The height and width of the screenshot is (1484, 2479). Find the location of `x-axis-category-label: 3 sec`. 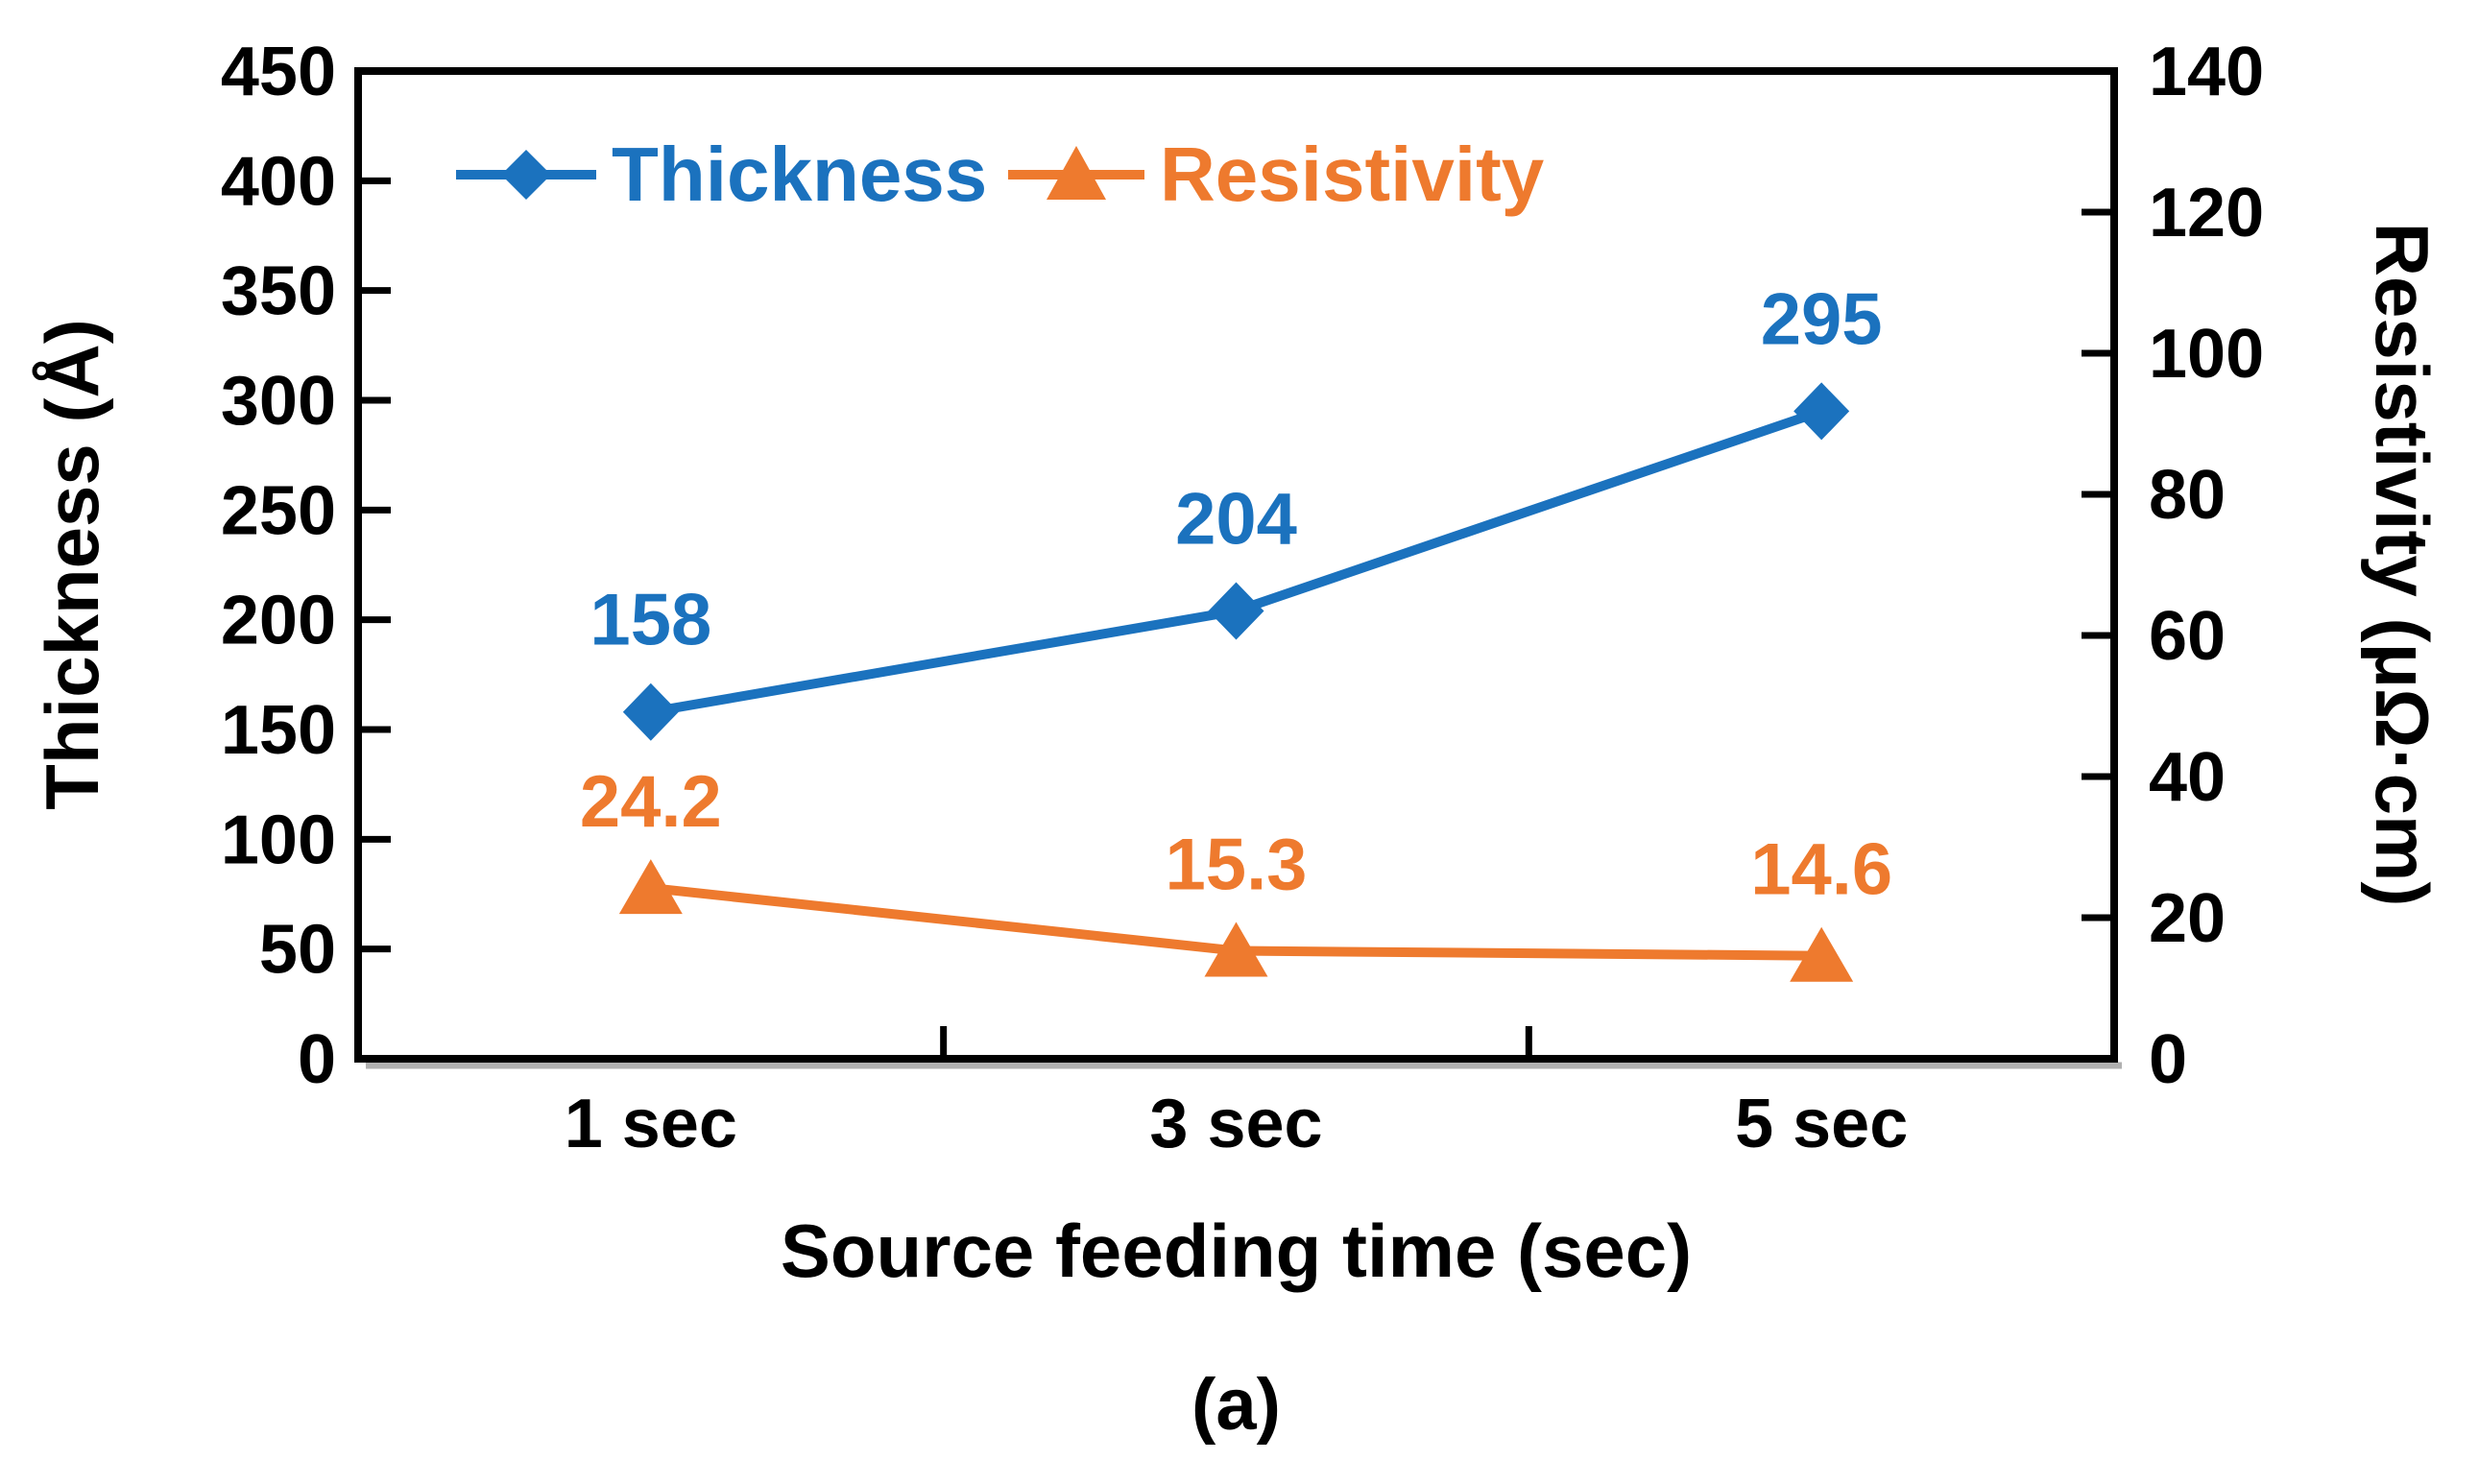

x-axis-category-label: 3 sec is located at coordinates (1236, 1124).